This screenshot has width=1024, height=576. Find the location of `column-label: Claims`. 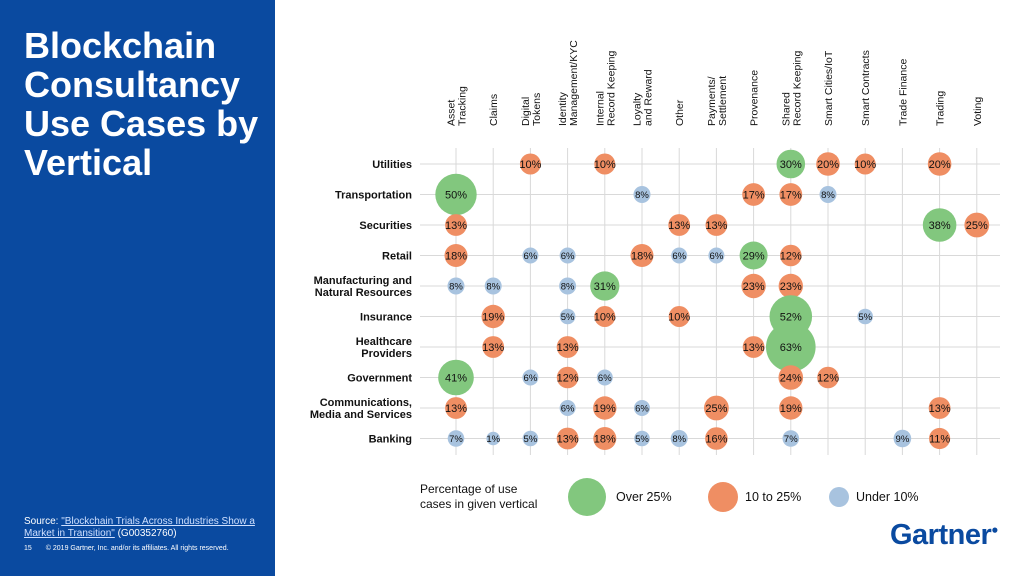

column-label: Claims is located at coordinates (494, 110).